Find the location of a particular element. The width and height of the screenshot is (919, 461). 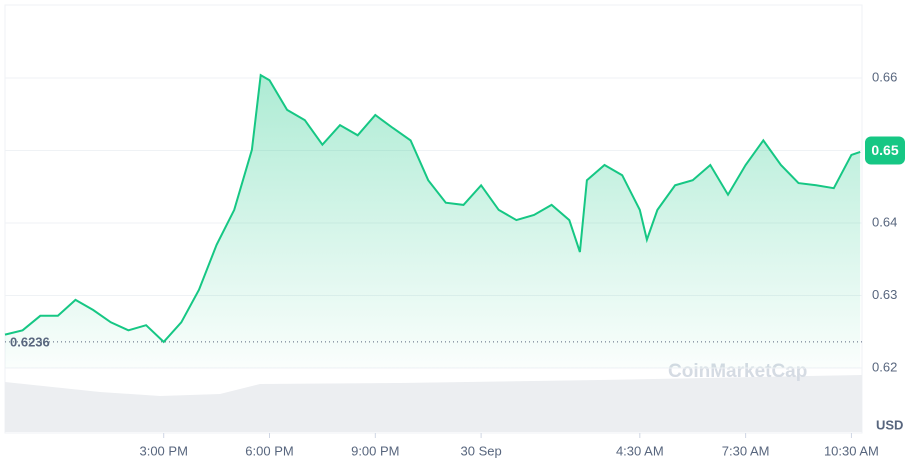

x-tick-label: 7:30 AM is located at coordinates (746, 450).